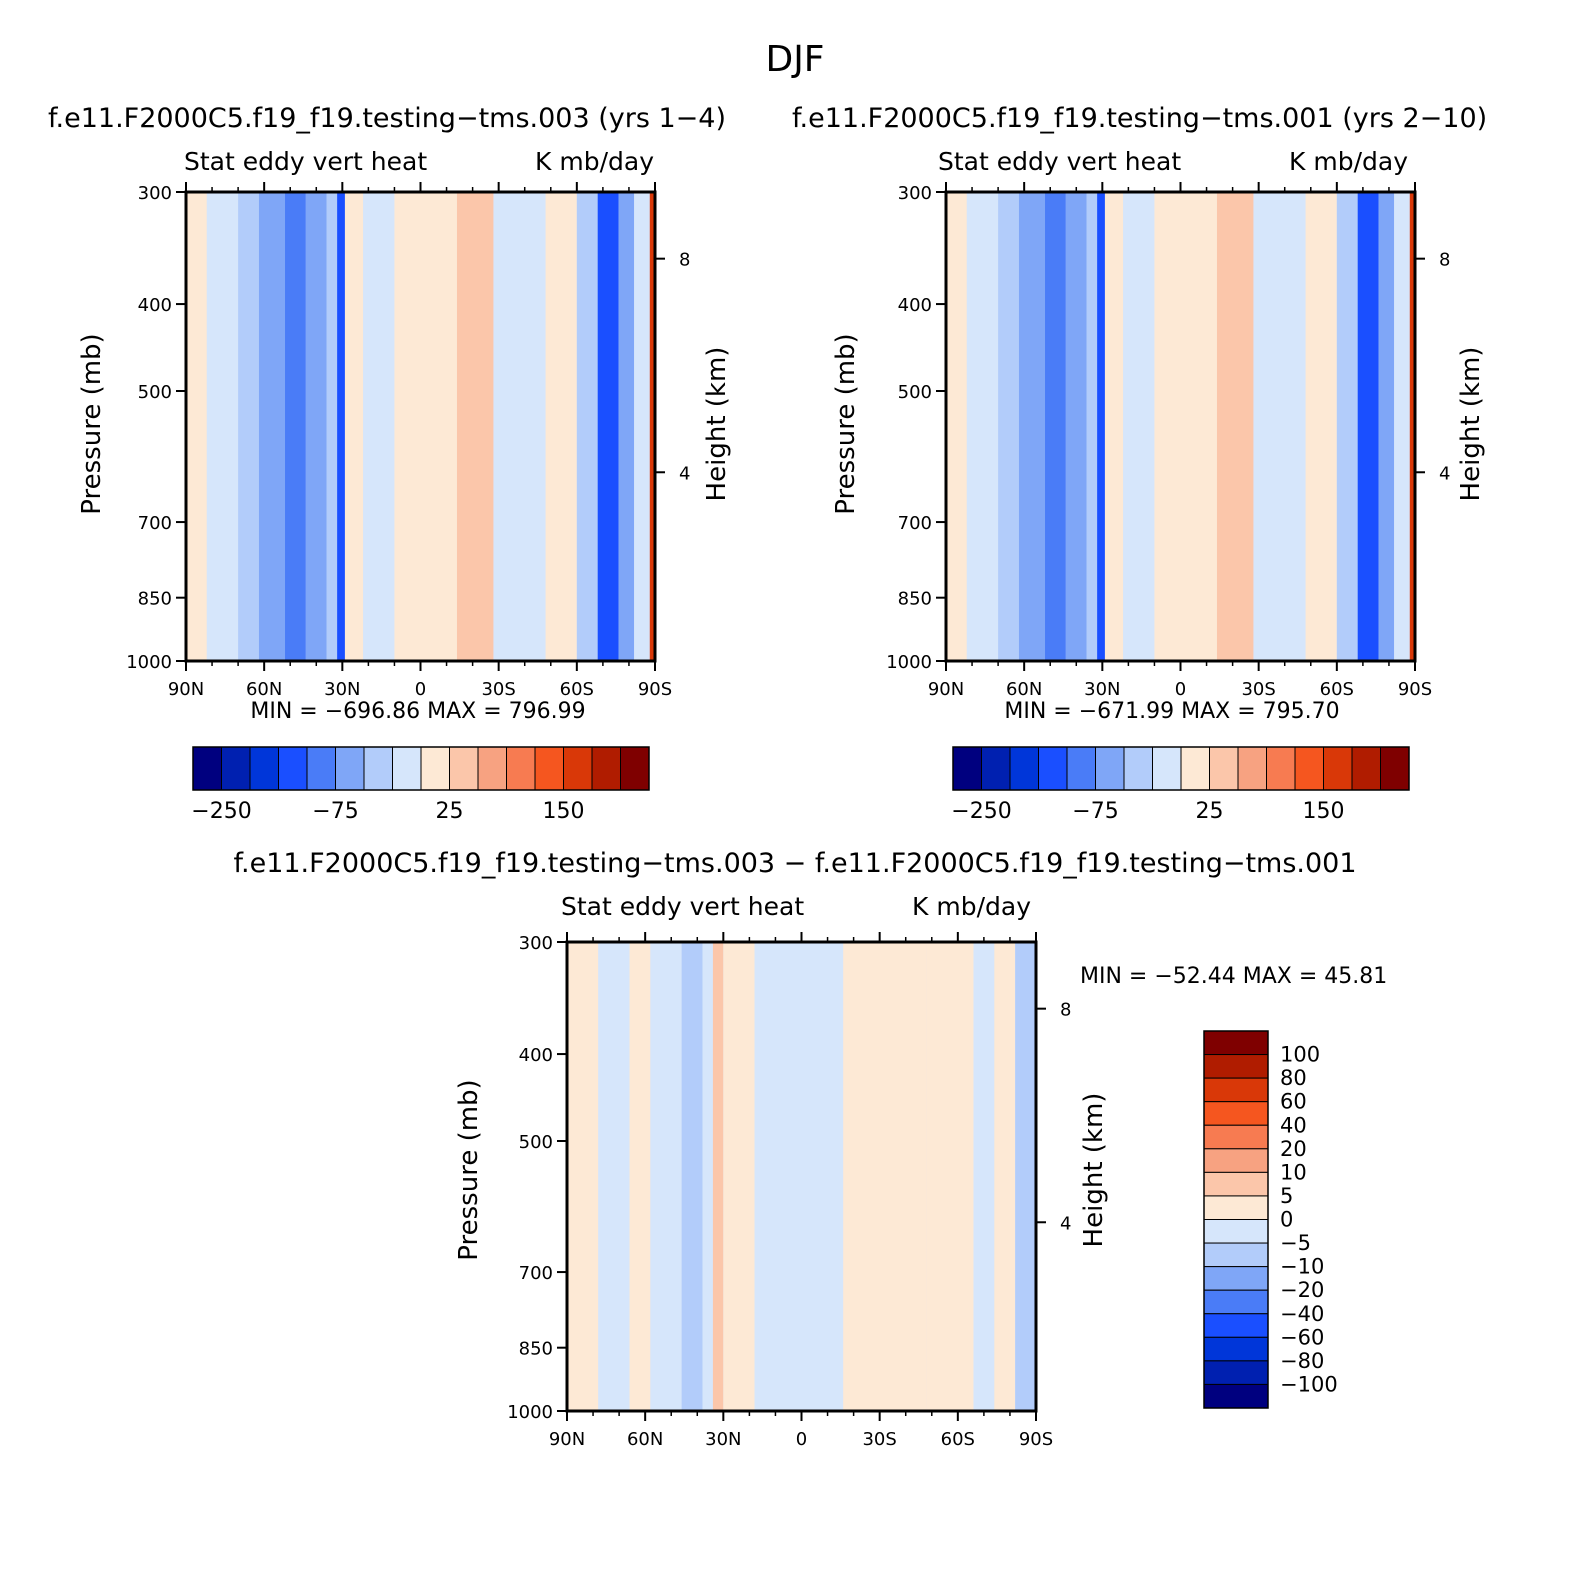  Describe the element at coordinates (1444, 473) in the screenshot. I see `y-right-tick-label: 4` at that location.